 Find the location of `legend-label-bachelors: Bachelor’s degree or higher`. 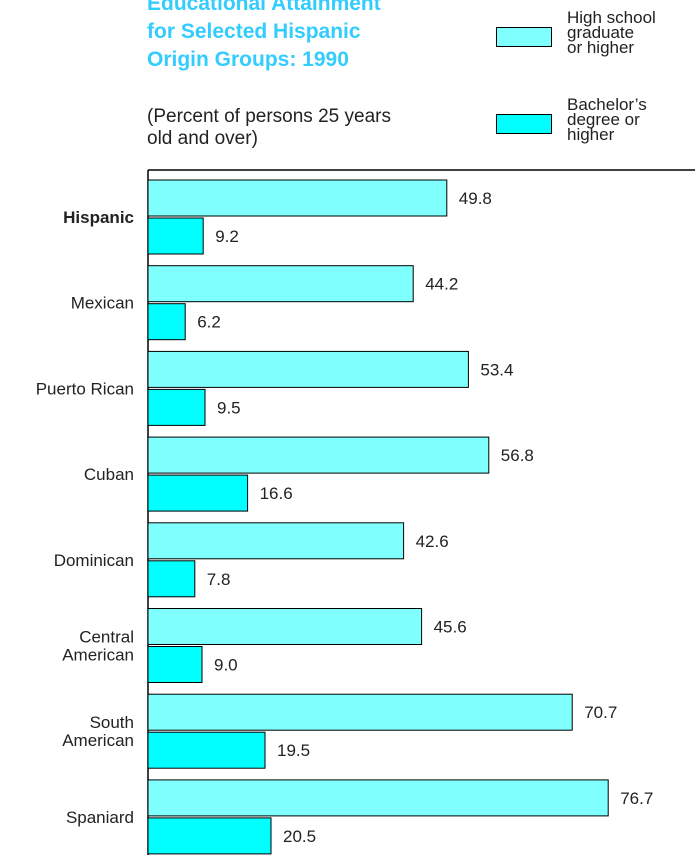

legend-label-bachelors: Bachelor’s degree or higher is located at coordinates (631, 119).